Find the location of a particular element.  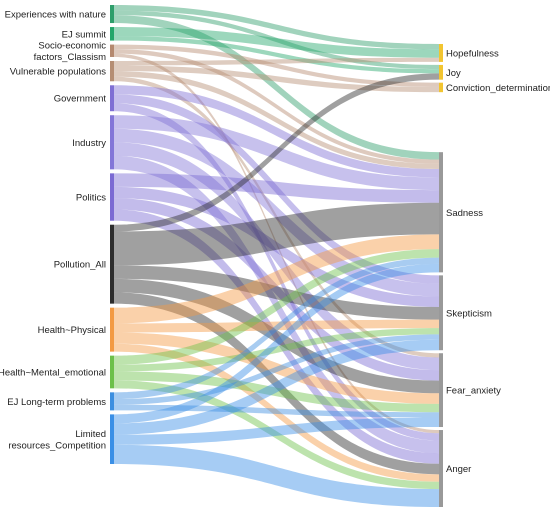

target-node-conviction is located at coordinates (441, 87).